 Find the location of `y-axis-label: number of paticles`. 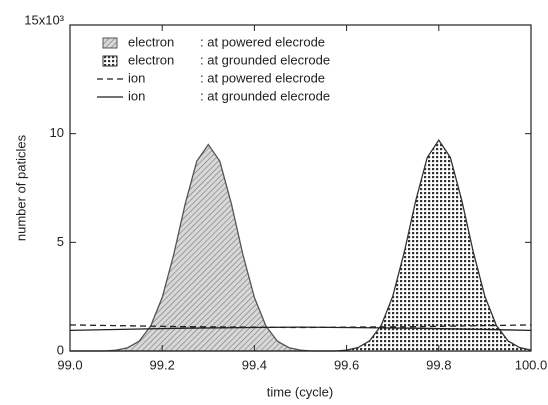

y-axis-label: number of paticles is located at coordinates (20, 187).